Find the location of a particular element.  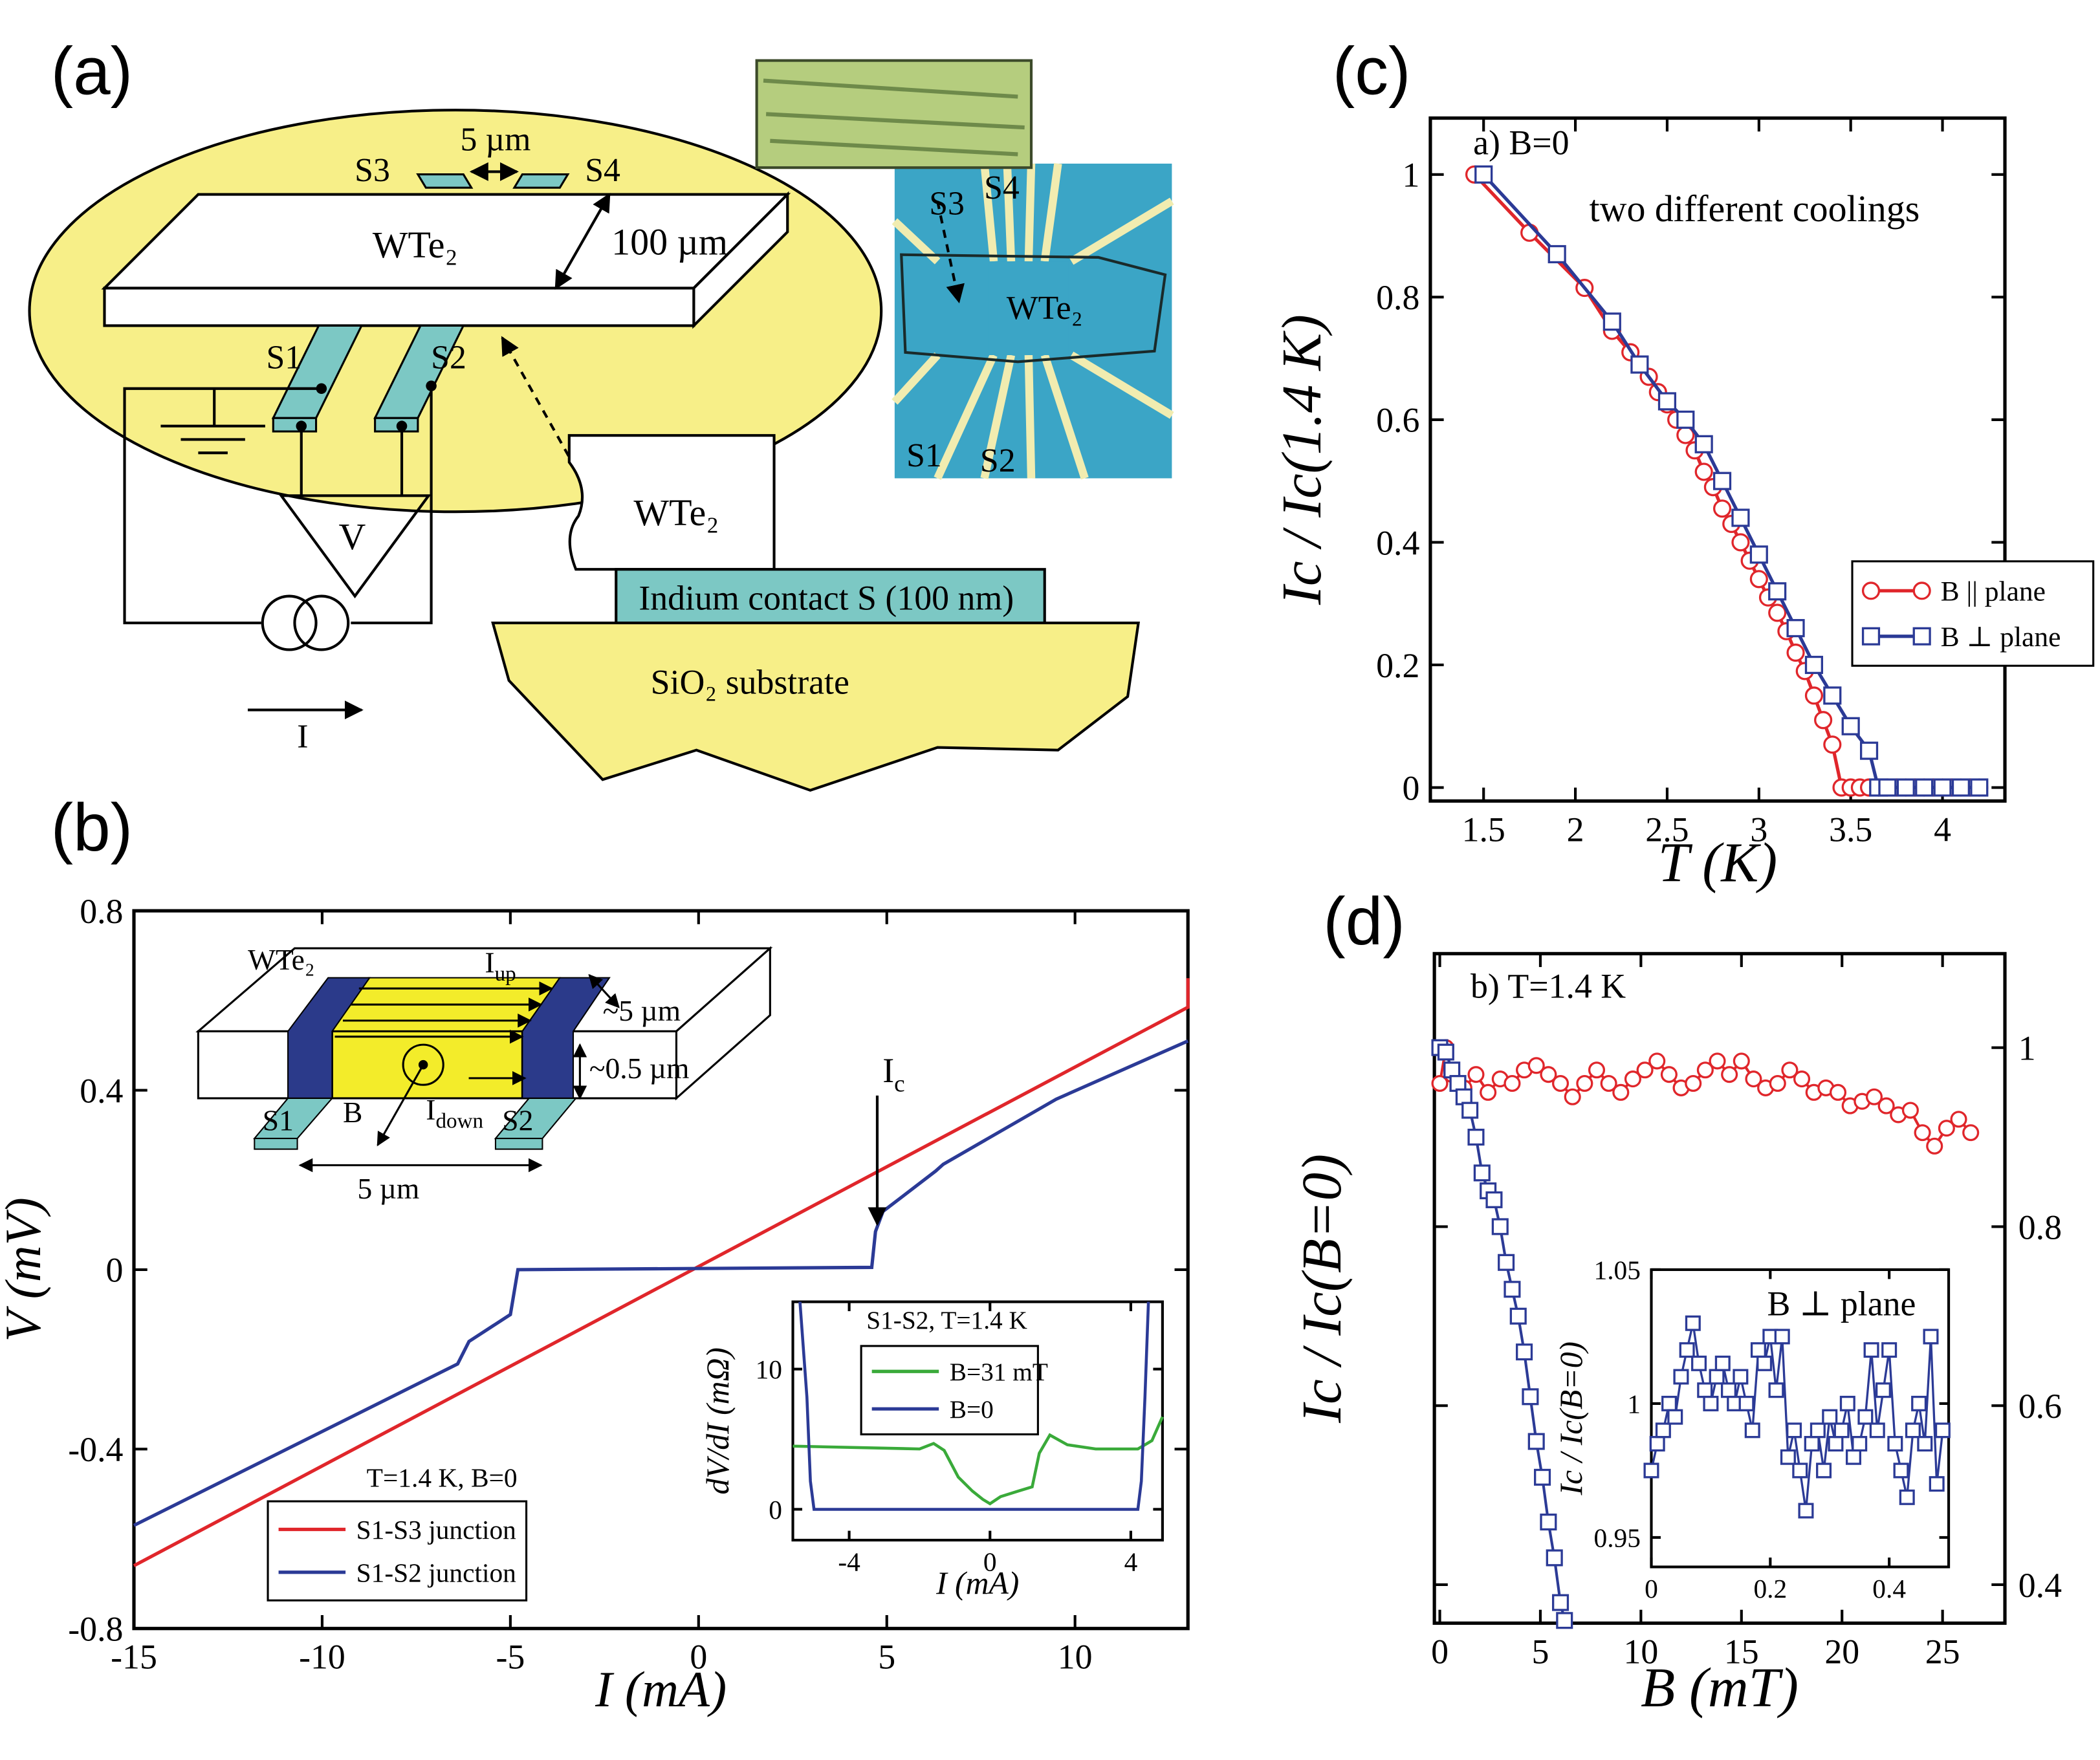

y-axis-label: Ic / Ic(B=0) is located at coordinates (1322, 1289).